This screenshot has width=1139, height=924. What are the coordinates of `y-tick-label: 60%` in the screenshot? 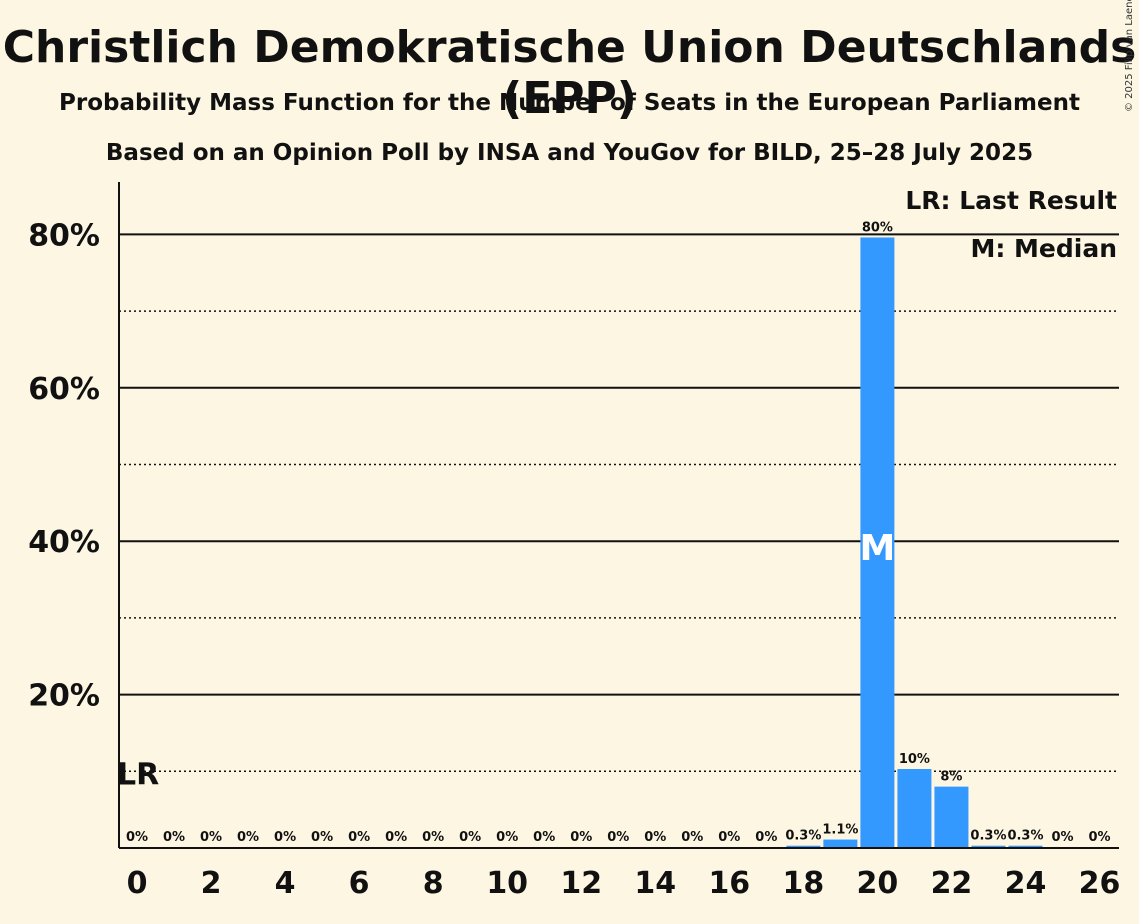 It's located at (64, 389).